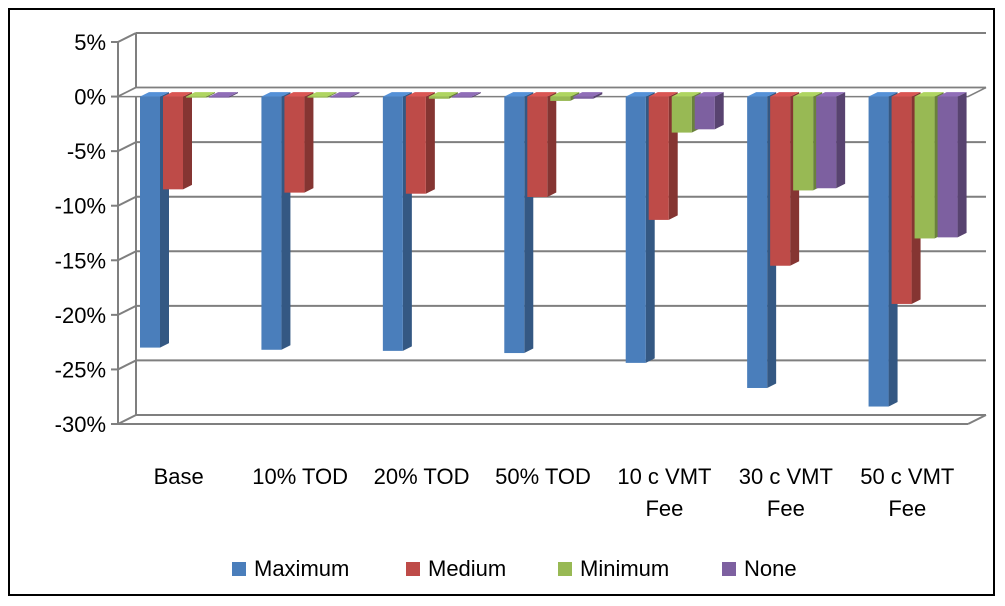  What do you see at coordinates (422, 476) in the screenshot?
I see `x-category-label: 20% TOD` at bounding box center [422, 476].